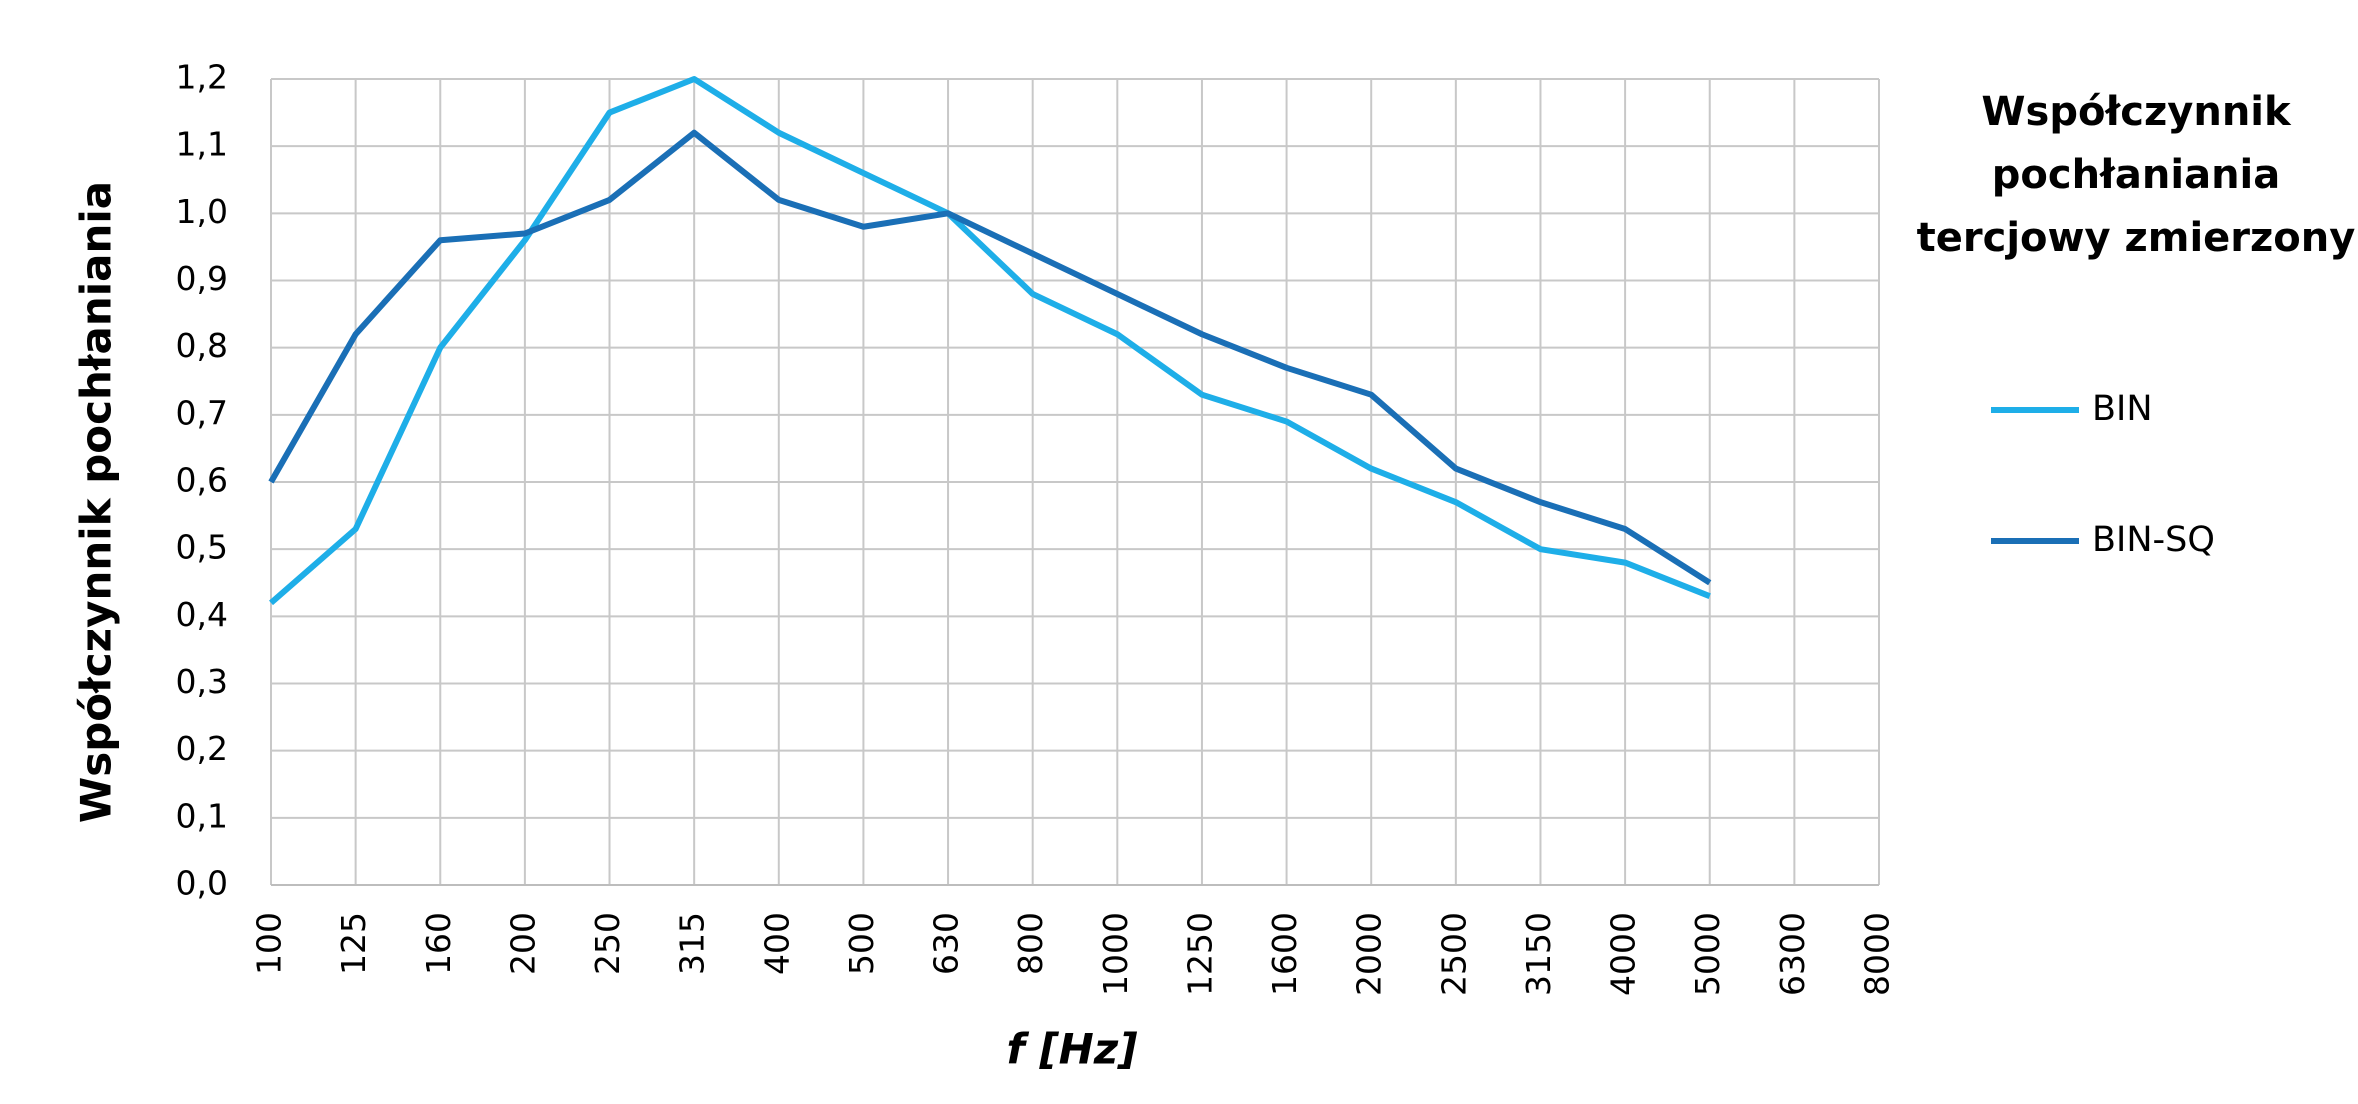  What do you see at coordinates (946, 943) in the screenshot?
I see `x-tick-label: 630` at bounding box center [946, 943].